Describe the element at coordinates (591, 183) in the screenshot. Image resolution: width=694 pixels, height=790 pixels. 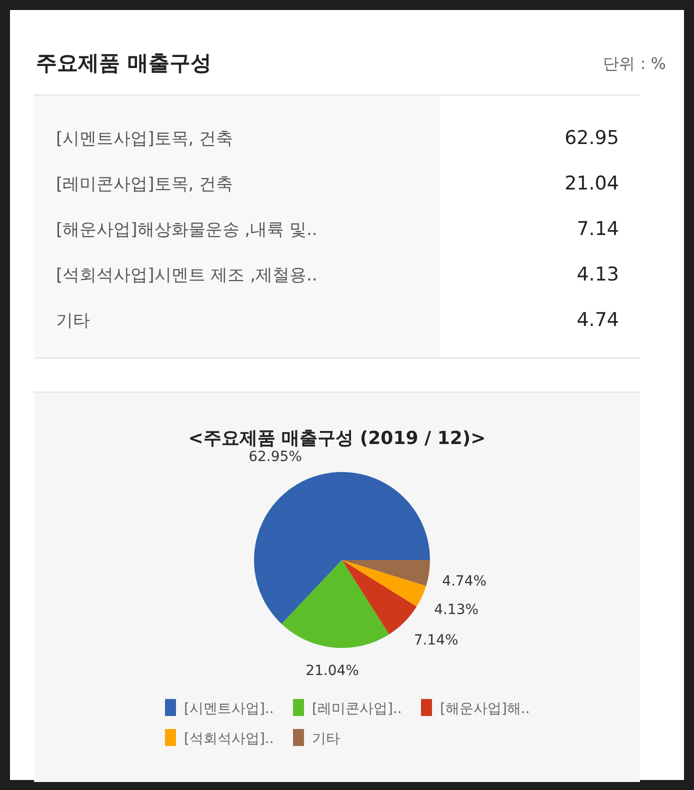
I see `data-label: 21.04` at that location.